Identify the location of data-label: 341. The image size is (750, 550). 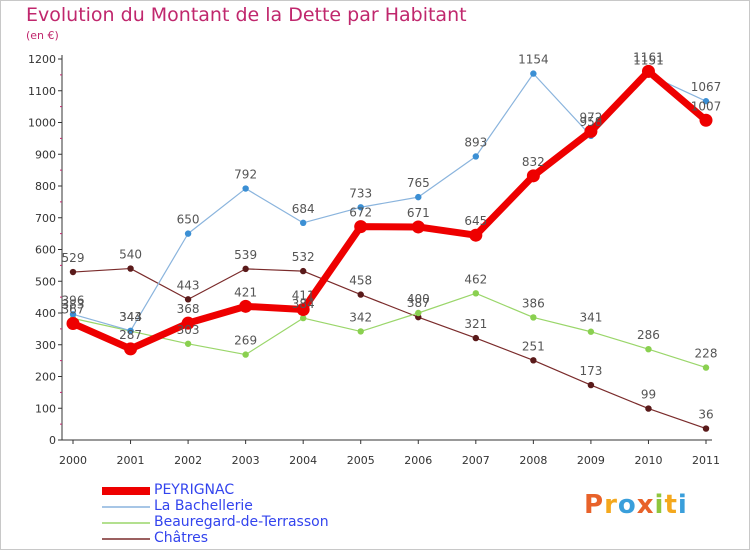
(590, 318).